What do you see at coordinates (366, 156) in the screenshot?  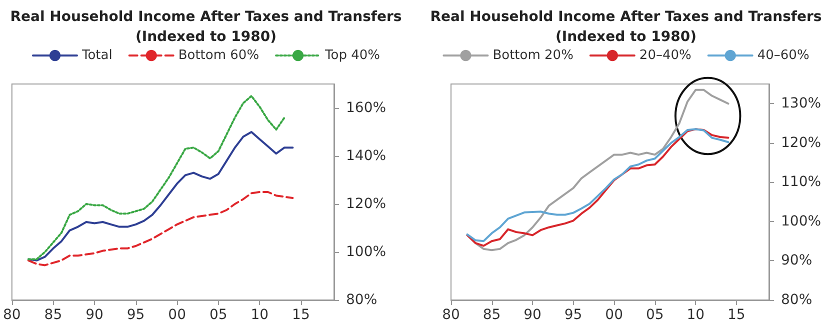 I see `y-tick-label: 140%` at bounding box center [366, 156].